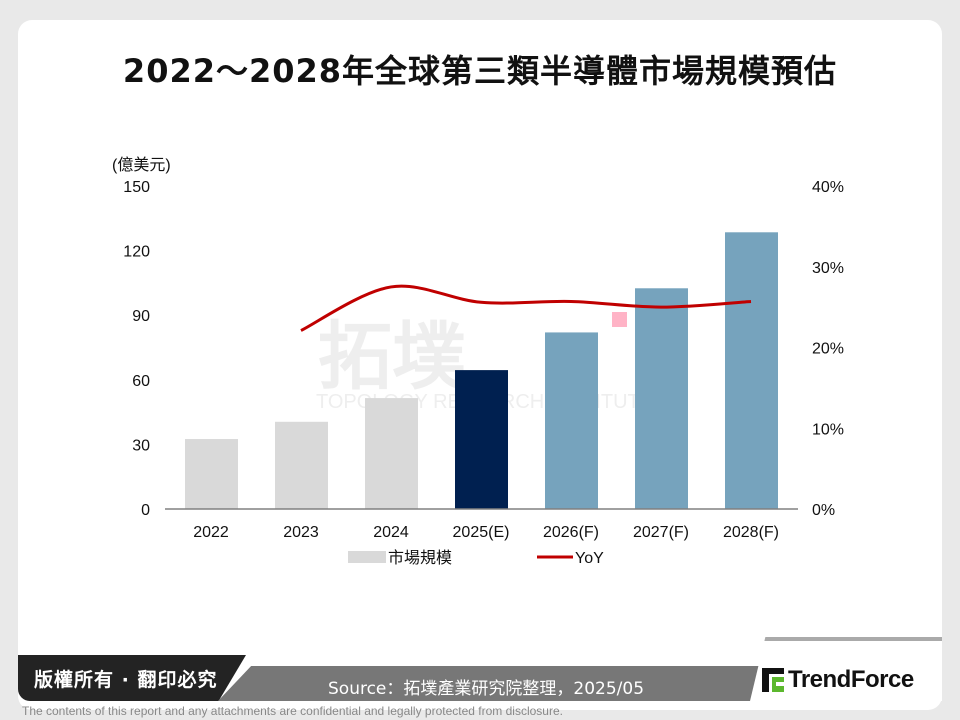  What do you see at coordinates (571, 420) in the screenshot?
I see `bar-2026(F)` at bounding box center [571, 420].